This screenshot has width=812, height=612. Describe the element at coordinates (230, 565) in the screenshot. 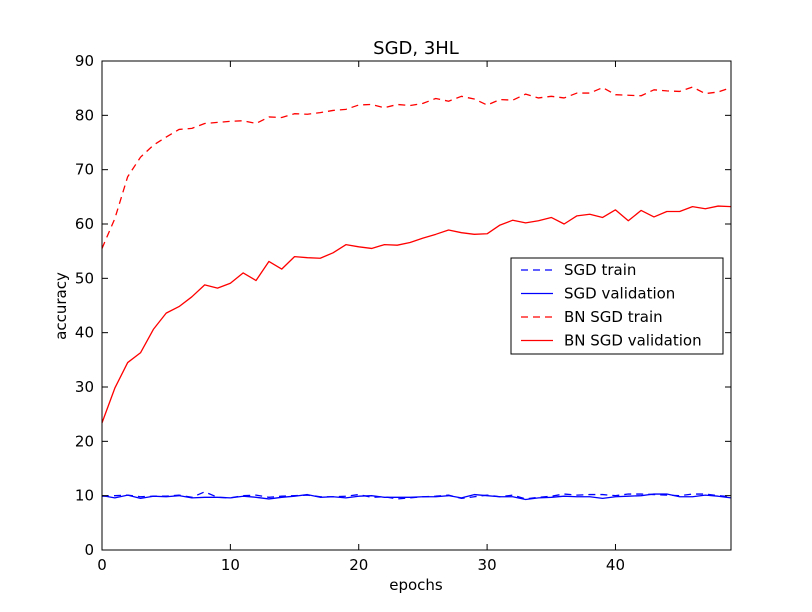

I see `x-tick-label: 10` at that location.